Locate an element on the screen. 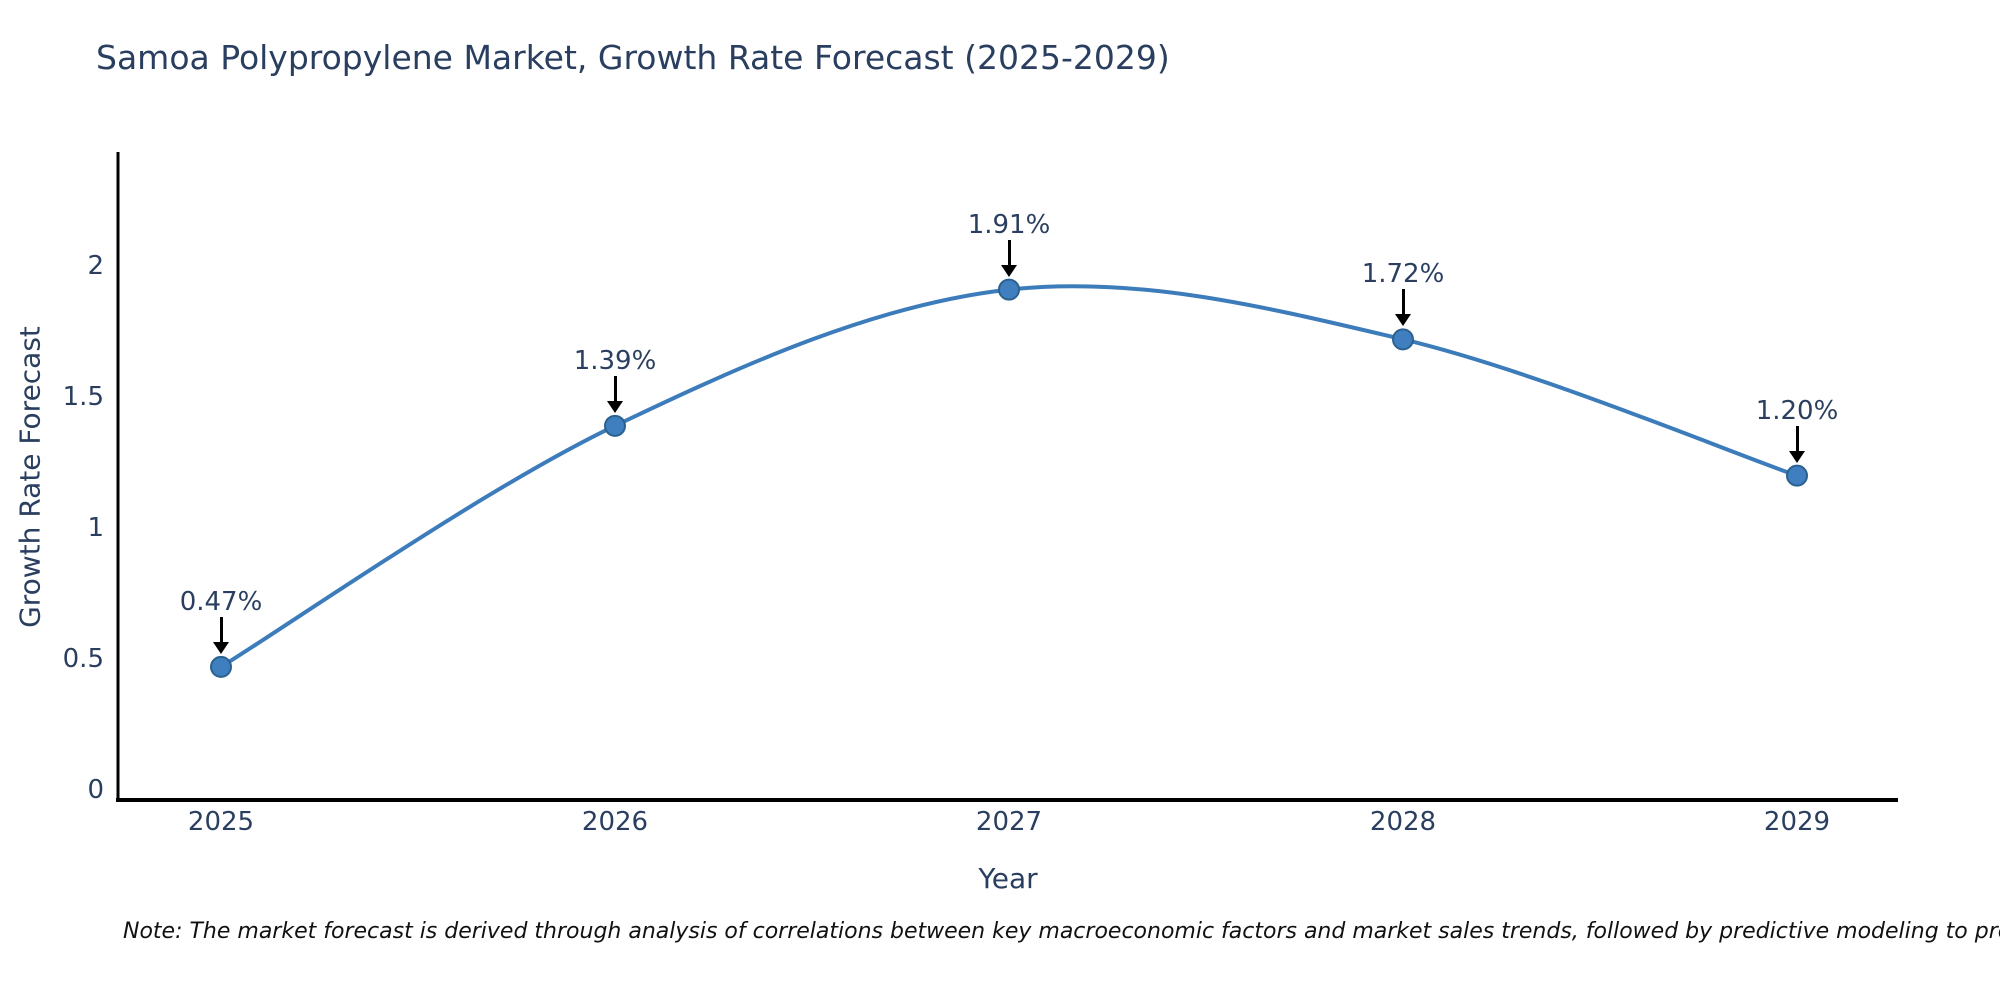 Image resolution: width=2000 pixels, height=1000 pixels. annotation: 0.47% is located at coordinates (221, 620).